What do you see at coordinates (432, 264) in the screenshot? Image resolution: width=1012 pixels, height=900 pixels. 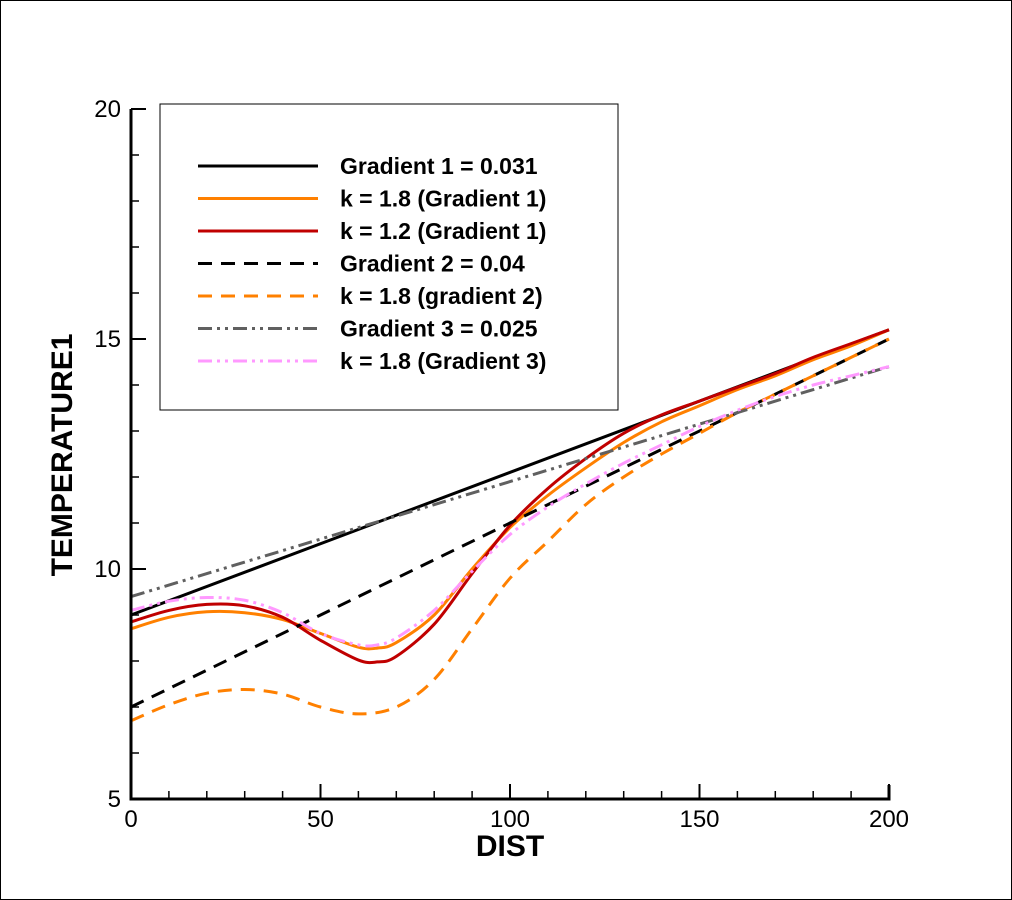 I see `legend-label-4: Gradient 2 = 0.04` at bounding box center [432, 264].